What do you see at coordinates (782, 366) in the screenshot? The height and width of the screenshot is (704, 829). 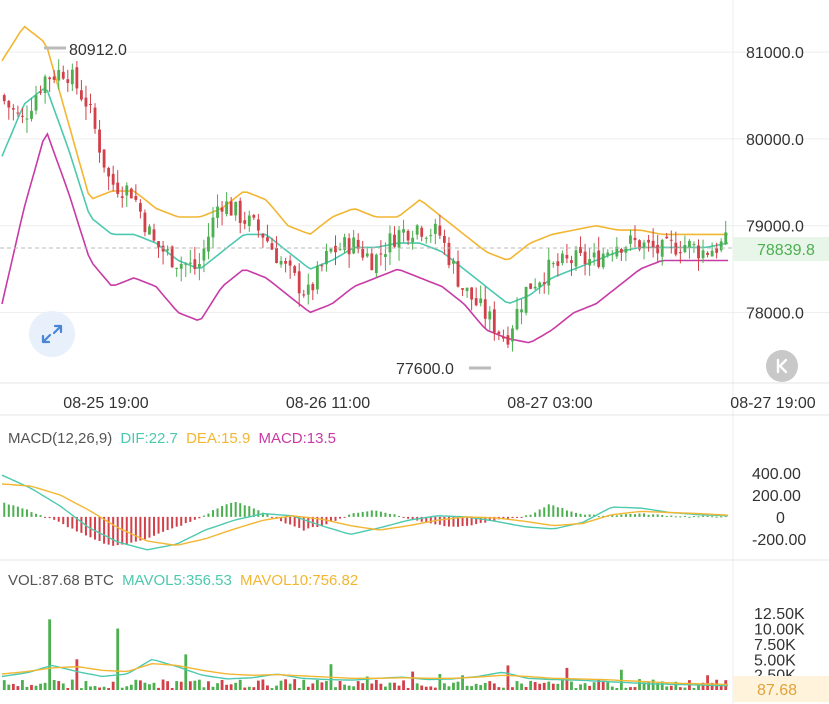 I see `jump-to-latest-button` at bounding box center [782, 366].